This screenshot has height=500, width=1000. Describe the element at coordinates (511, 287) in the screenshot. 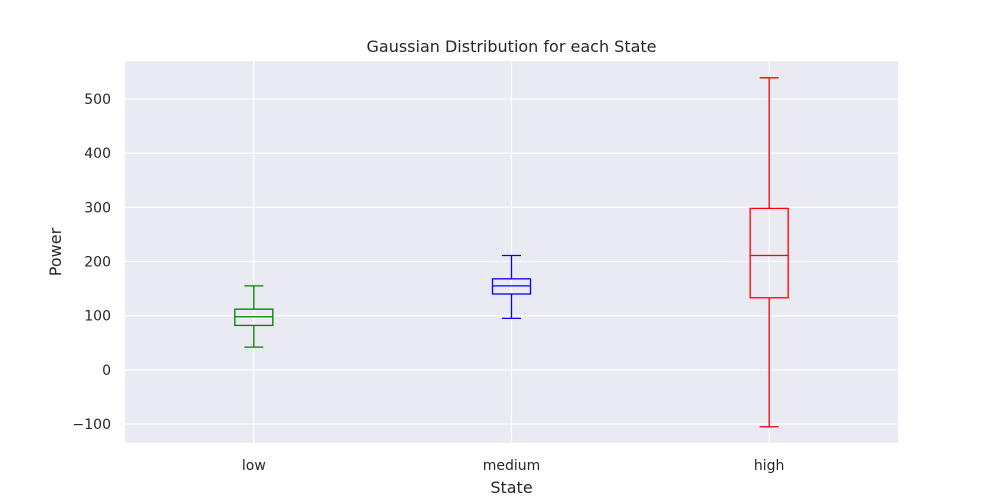

I see `box-medium` at that location.